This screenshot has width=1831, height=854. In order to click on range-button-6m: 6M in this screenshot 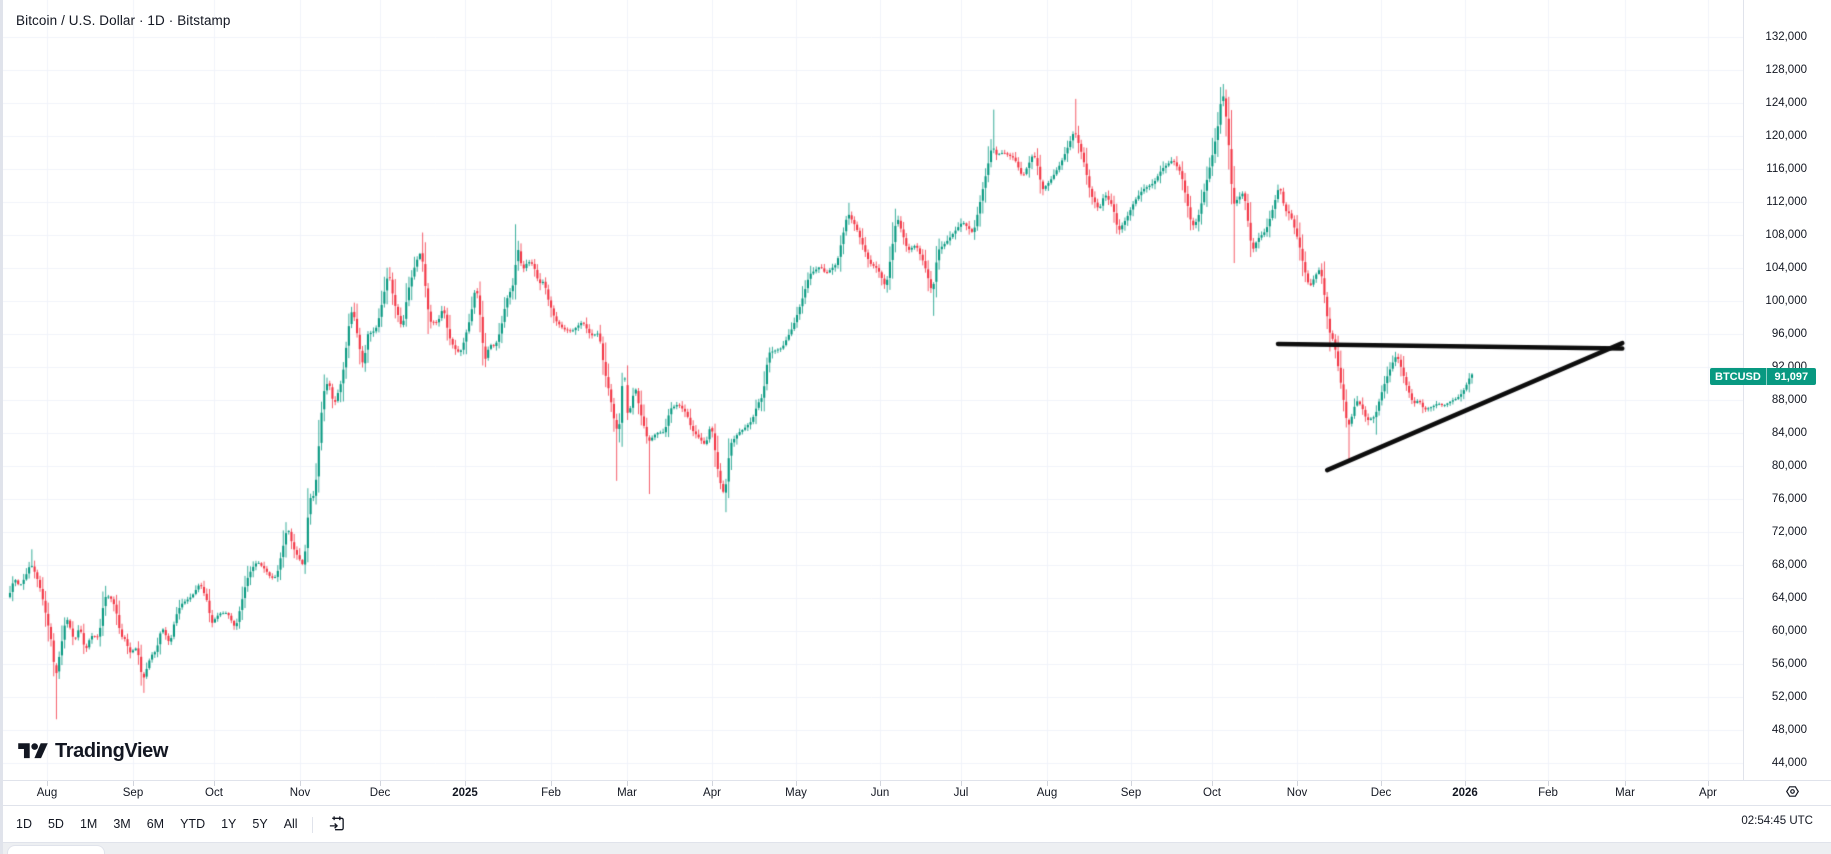, I will do `click(155, 824)`.